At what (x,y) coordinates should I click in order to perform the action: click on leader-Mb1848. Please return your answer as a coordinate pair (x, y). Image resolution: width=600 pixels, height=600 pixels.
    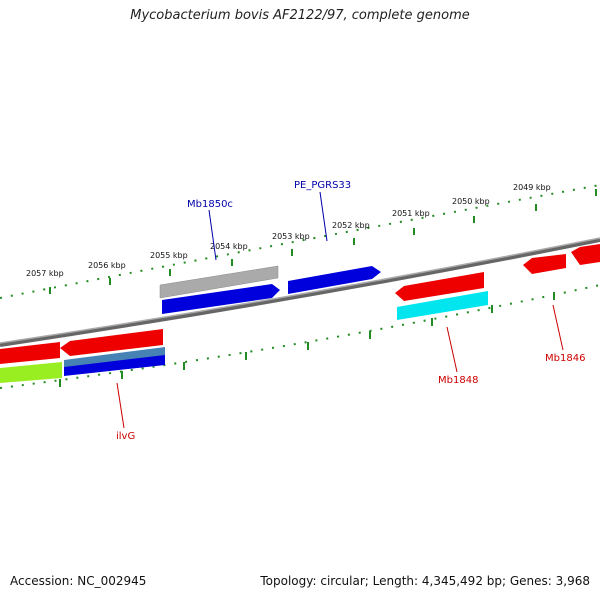
    Looking at the image, I should click on (452, 349).